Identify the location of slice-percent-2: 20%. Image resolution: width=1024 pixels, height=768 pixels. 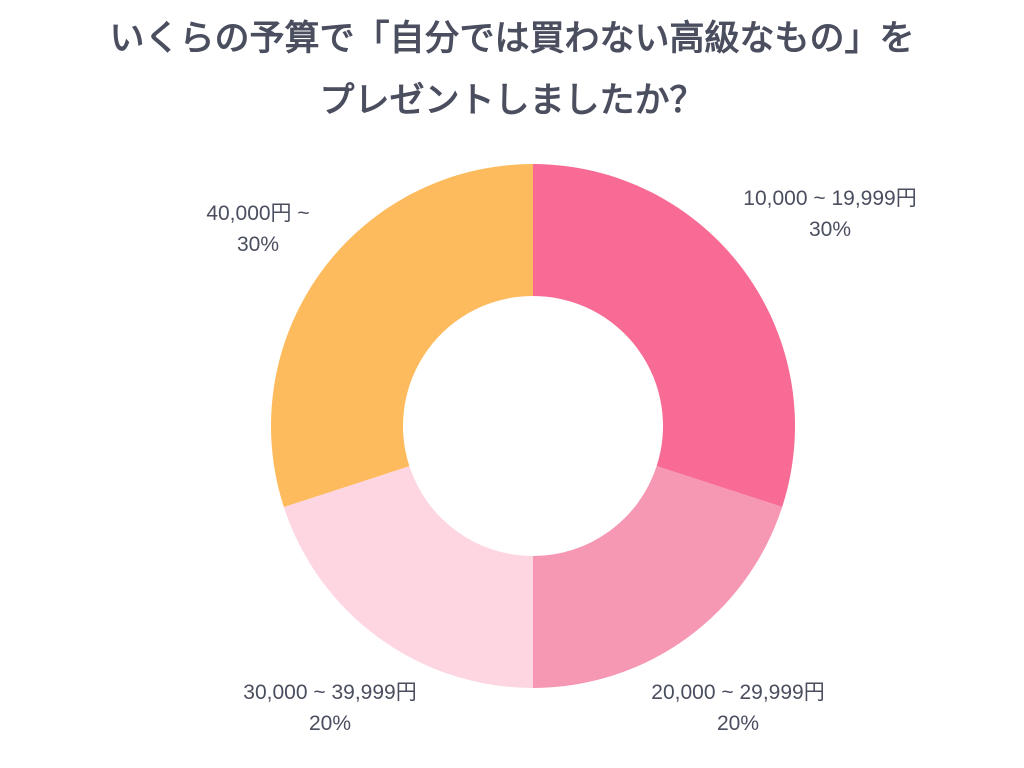
(738, 723).